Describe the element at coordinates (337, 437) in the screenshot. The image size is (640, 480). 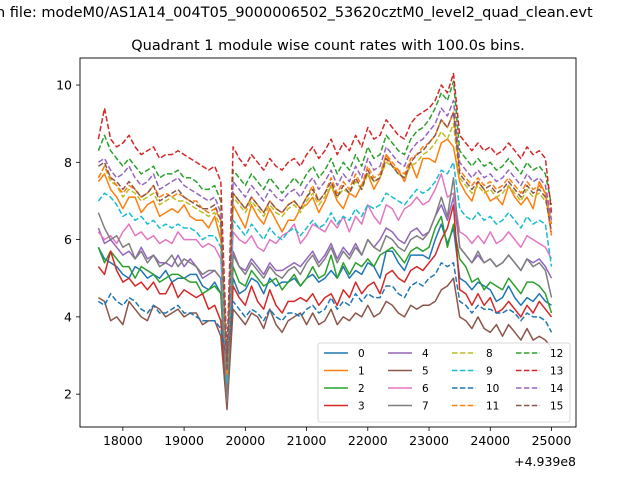
I see `x-axis: 18000 19000 20000 21000 22000 23000 24000 25000` at that location.